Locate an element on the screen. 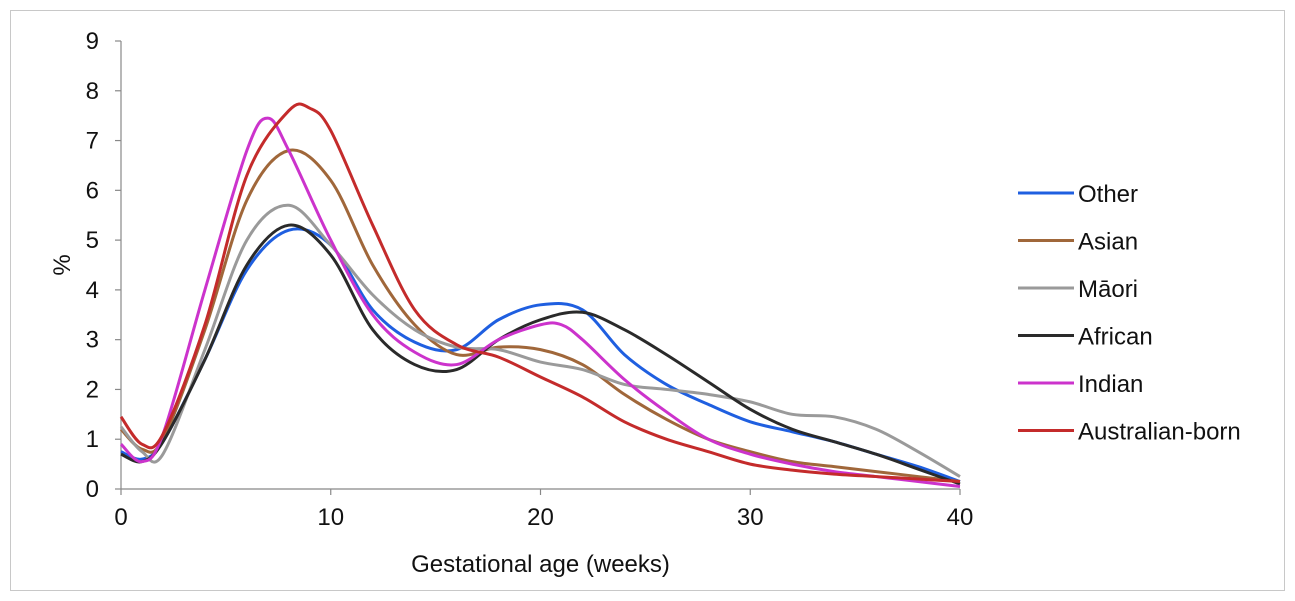 The height and width of the screenshot is (601, 1295). x-tick-label: 40 is located at coordinates (960, 517).